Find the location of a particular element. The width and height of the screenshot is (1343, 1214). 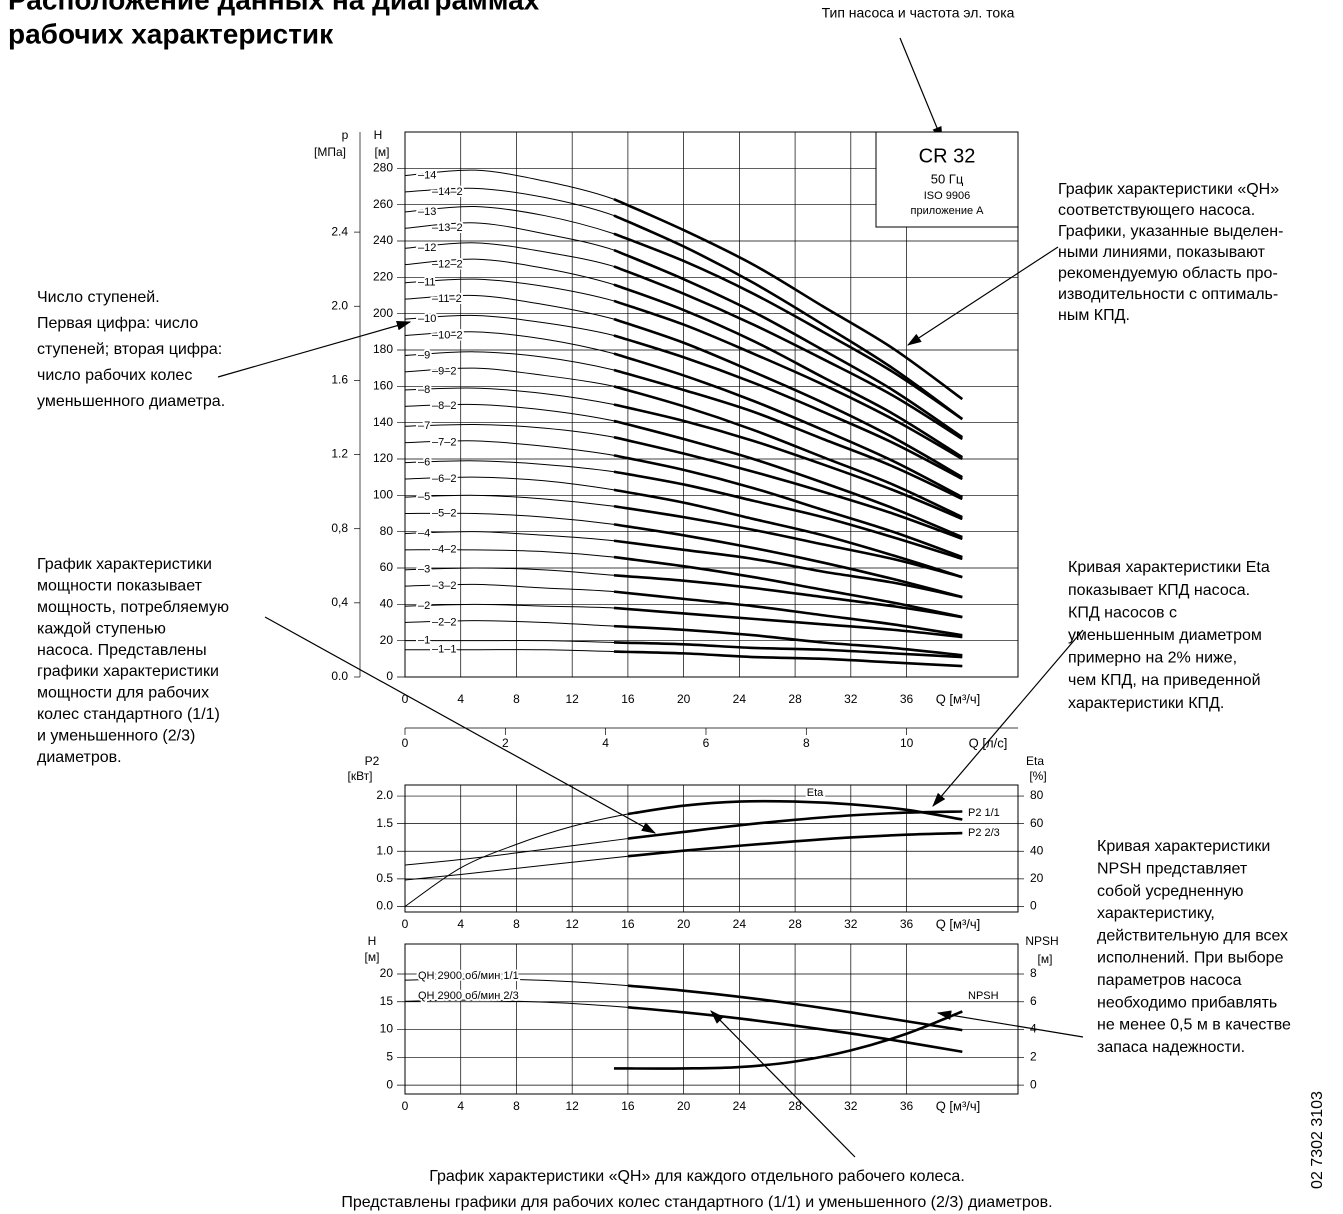

page-title: Расположение данных на диаграммах is located at coordinates (274, 7).